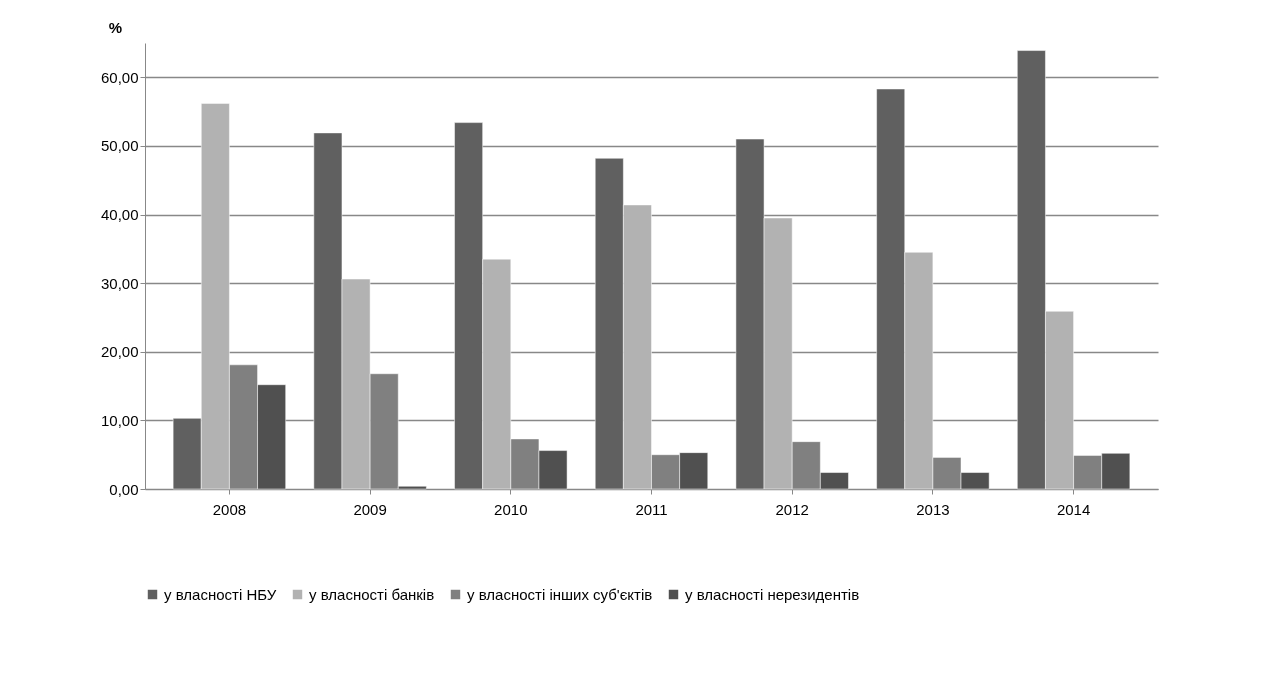 This screenshot has height=697, width=1275. I want to click on y-tick-label: 20,00, so click(119, 352).